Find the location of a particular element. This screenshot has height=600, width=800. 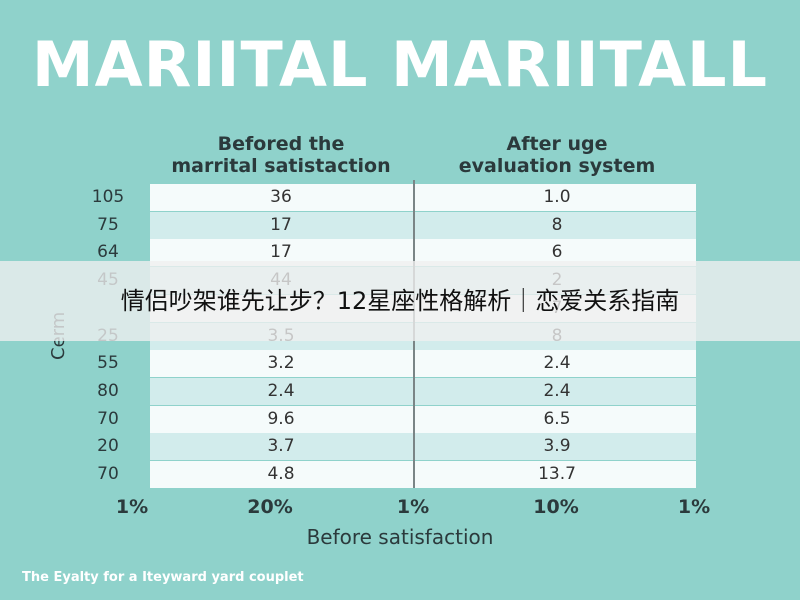

cell-after: 3.9 is located at coordinates (557, 446).